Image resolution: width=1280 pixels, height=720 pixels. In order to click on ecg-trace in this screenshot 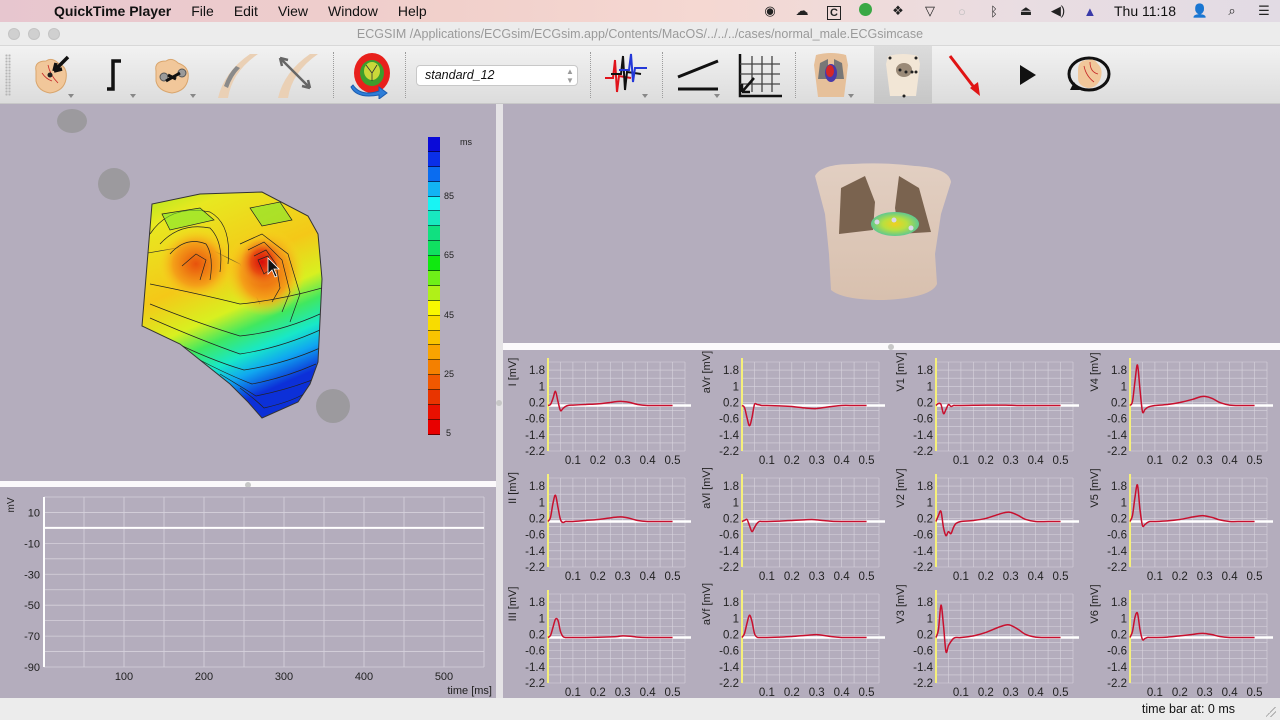, I will do `click(610, 401)`.